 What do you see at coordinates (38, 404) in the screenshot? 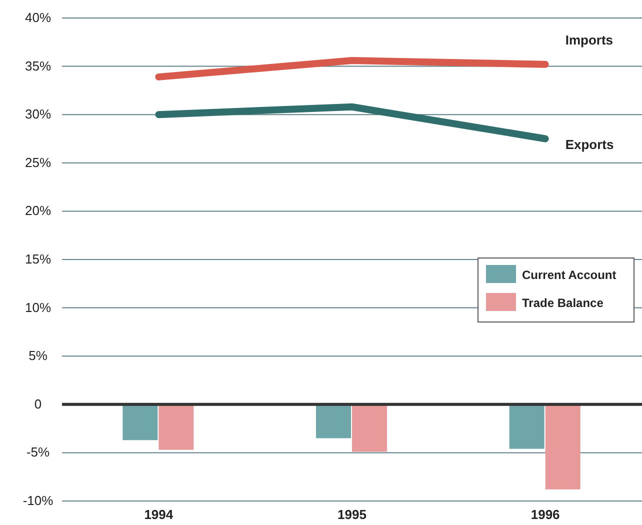
I see `y-tick-label: 0` at bounding box center [38, 404].